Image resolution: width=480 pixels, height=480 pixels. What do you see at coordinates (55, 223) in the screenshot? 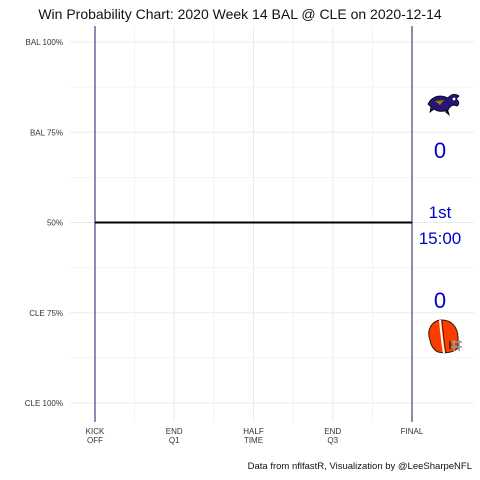
I see `y-tick-label: 50%` at bounding box center [55, 223].